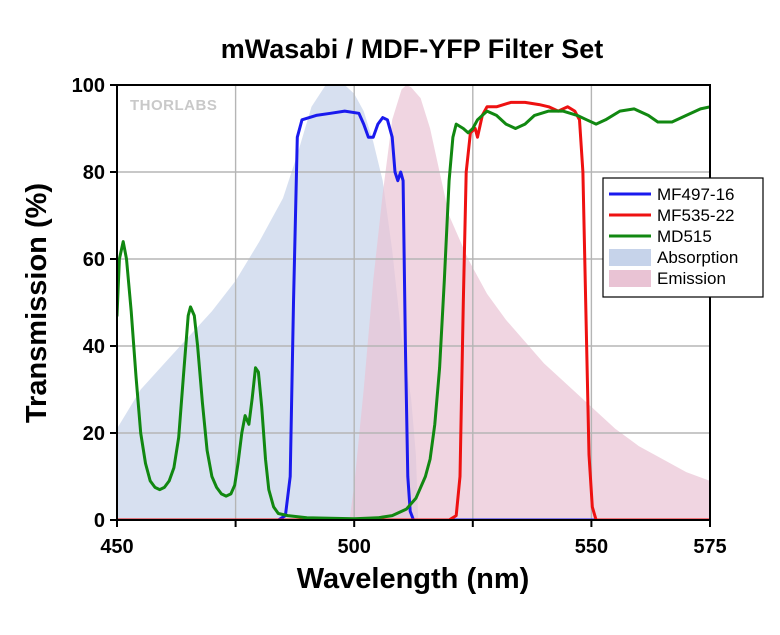  Describe the element at coordinates (94, 347) in the screenshot. I see `y-tick-label: 40` at that location.